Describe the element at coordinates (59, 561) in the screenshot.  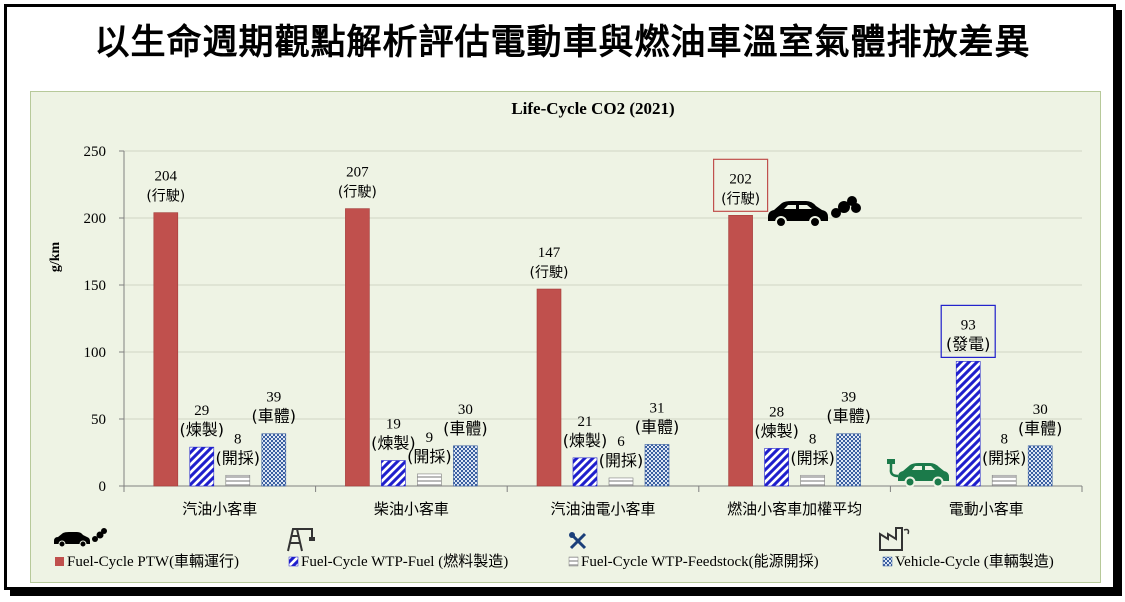
I see `legend-swatch-ptw` at that location.